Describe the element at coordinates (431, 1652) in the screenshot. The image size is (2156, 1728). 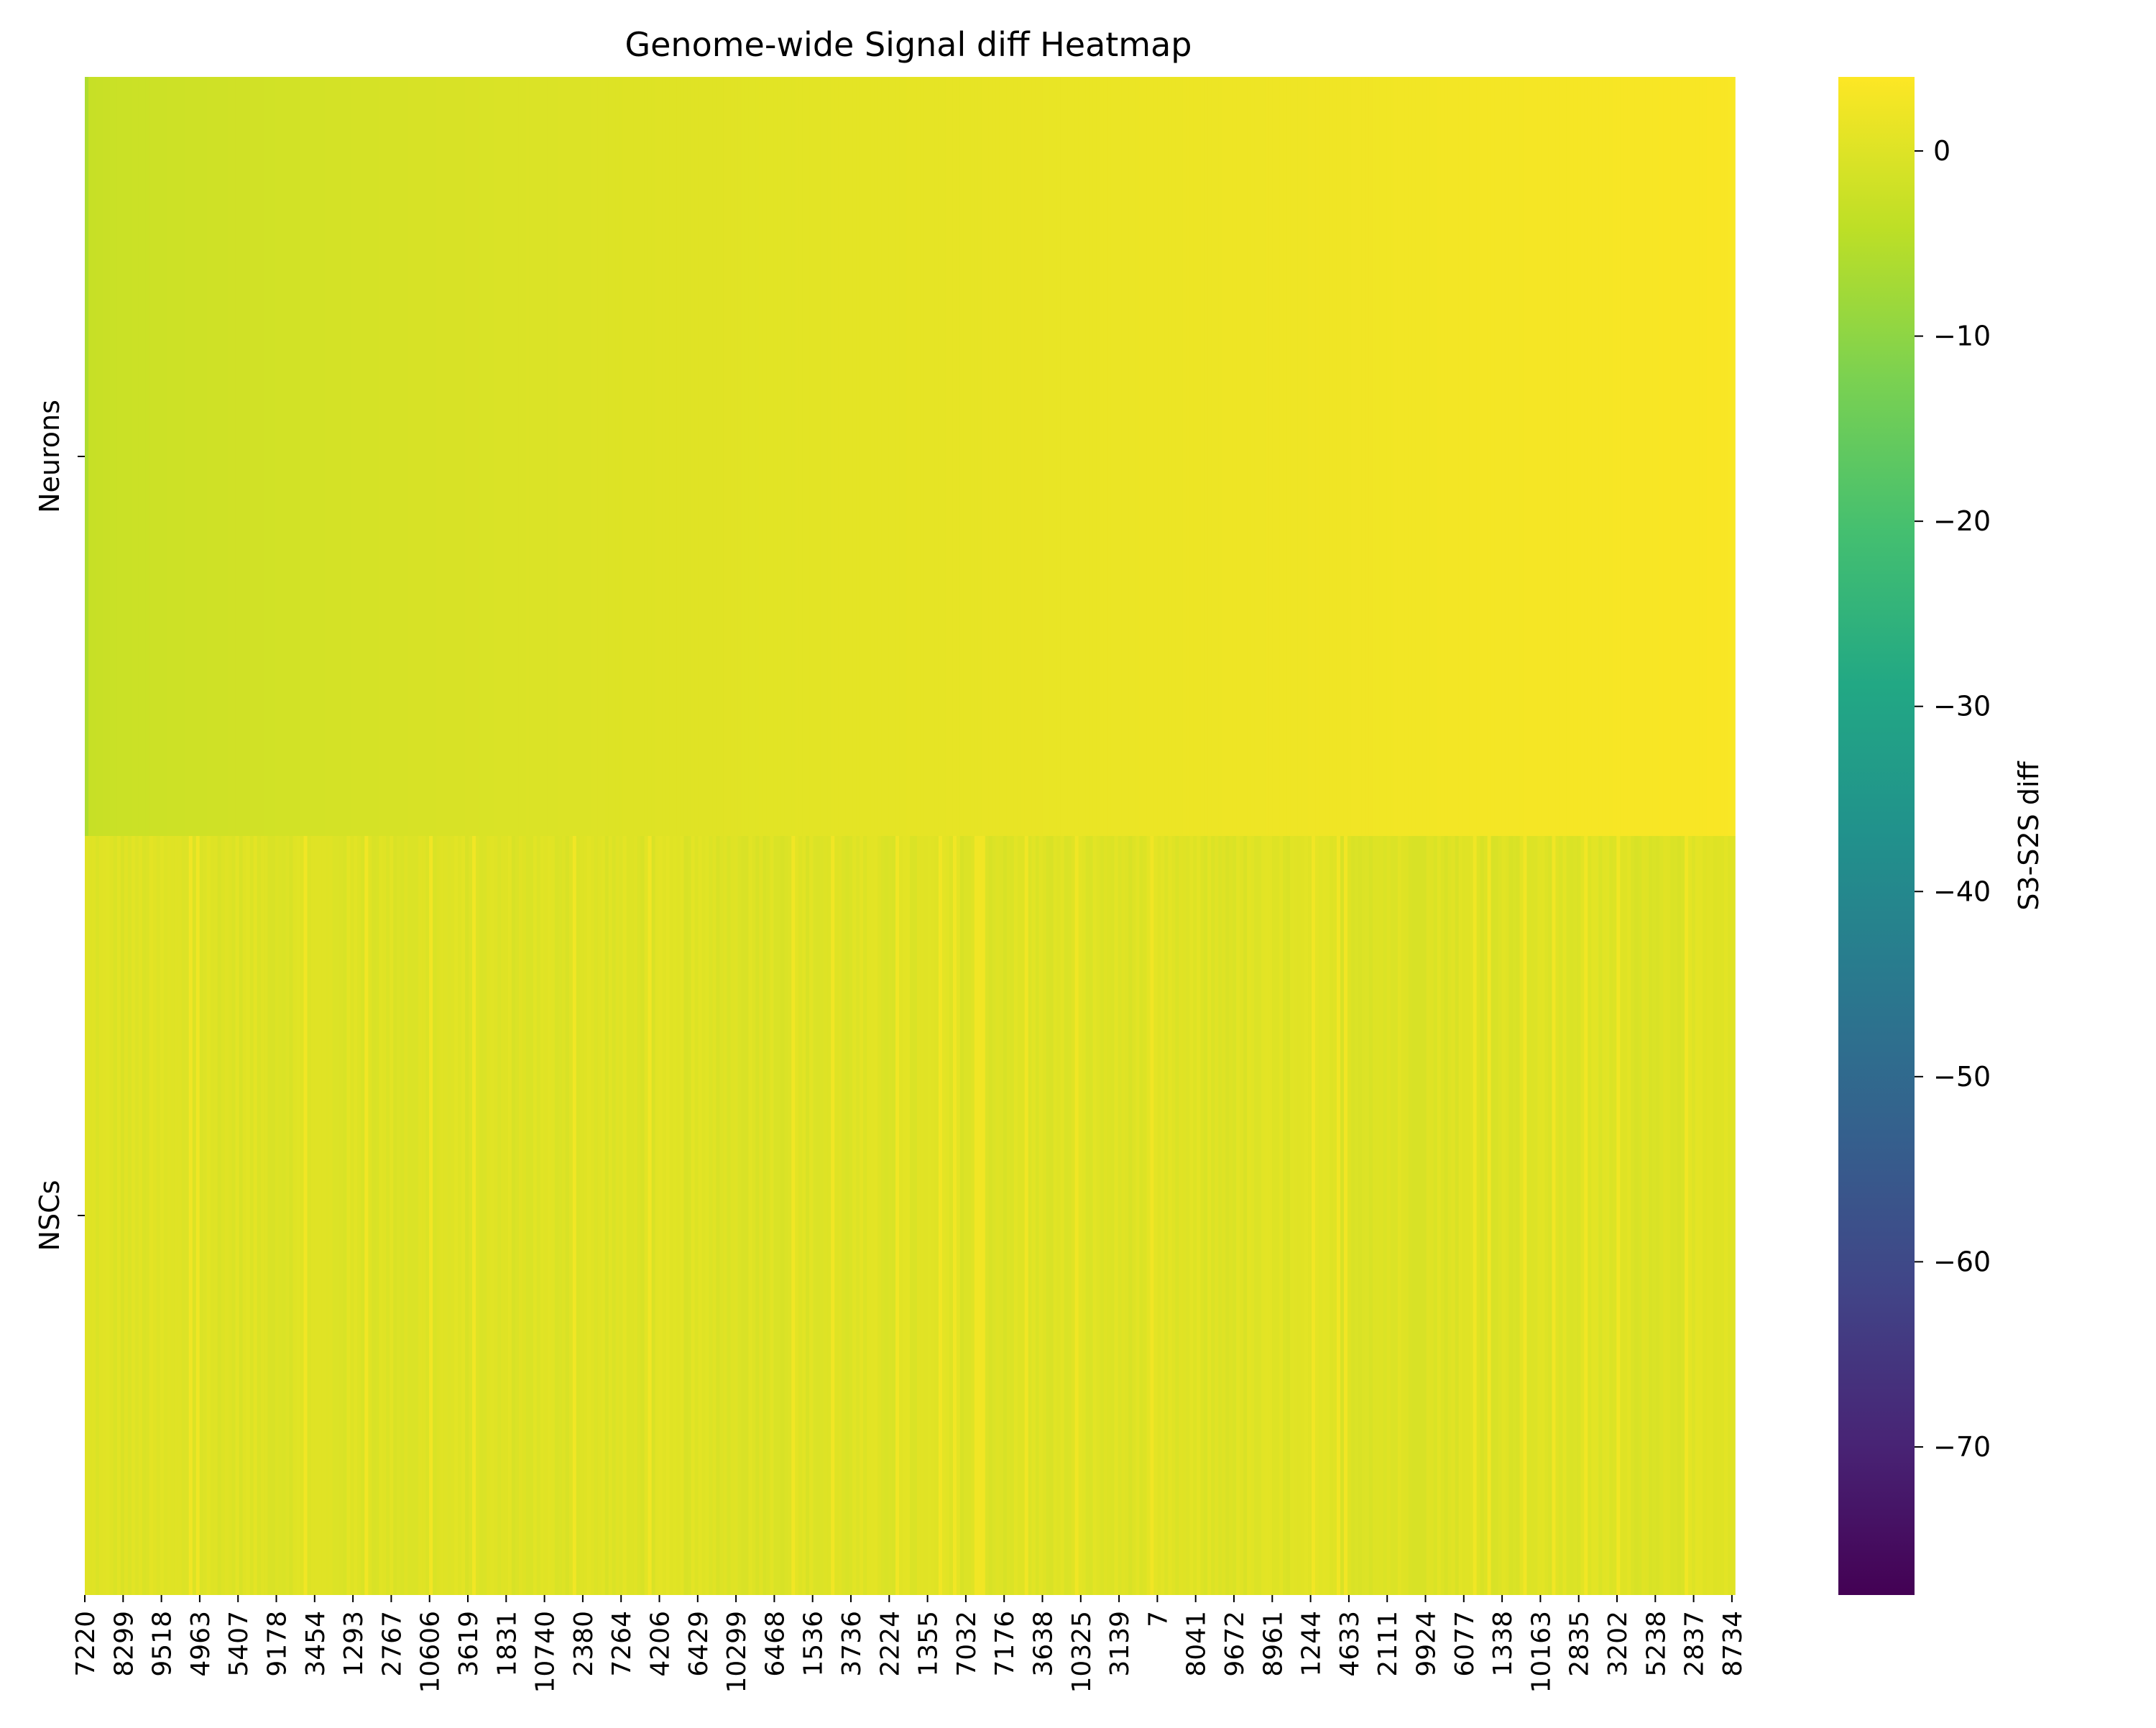
I see `x-tick-label: 10606` at that location.